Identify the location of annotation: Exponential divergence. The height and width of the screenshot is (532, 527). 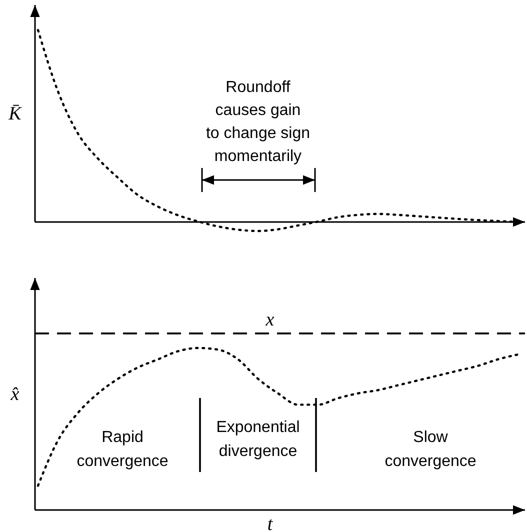
(258, 439).